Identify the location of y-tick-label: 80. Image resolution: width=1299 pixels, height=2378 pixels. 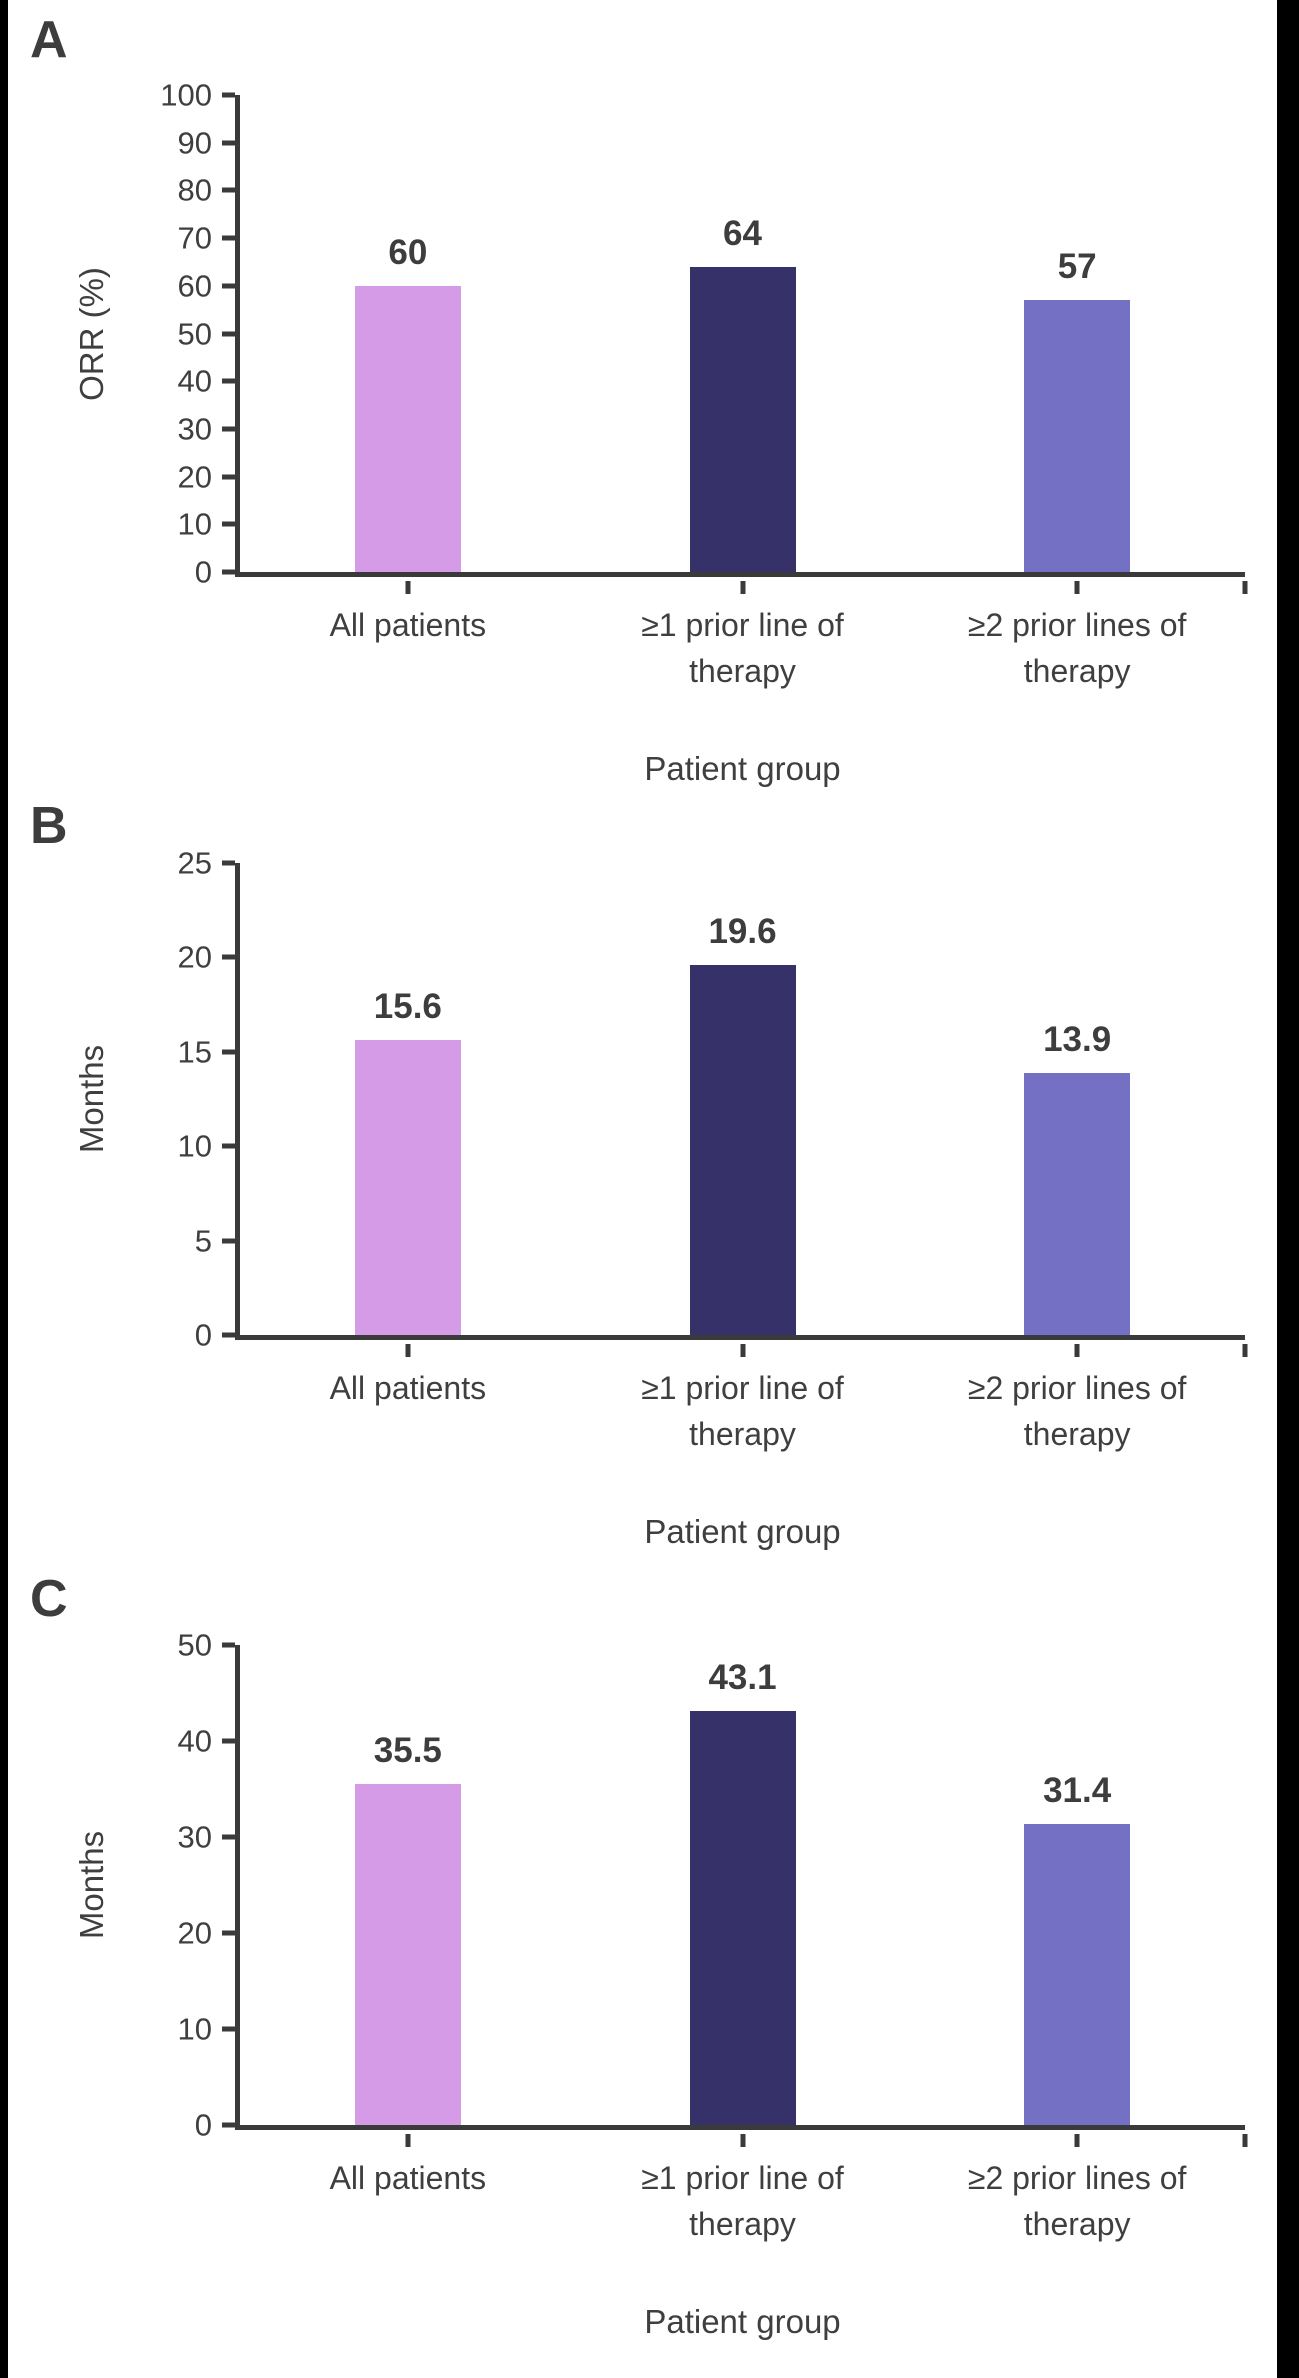
(194, 190).